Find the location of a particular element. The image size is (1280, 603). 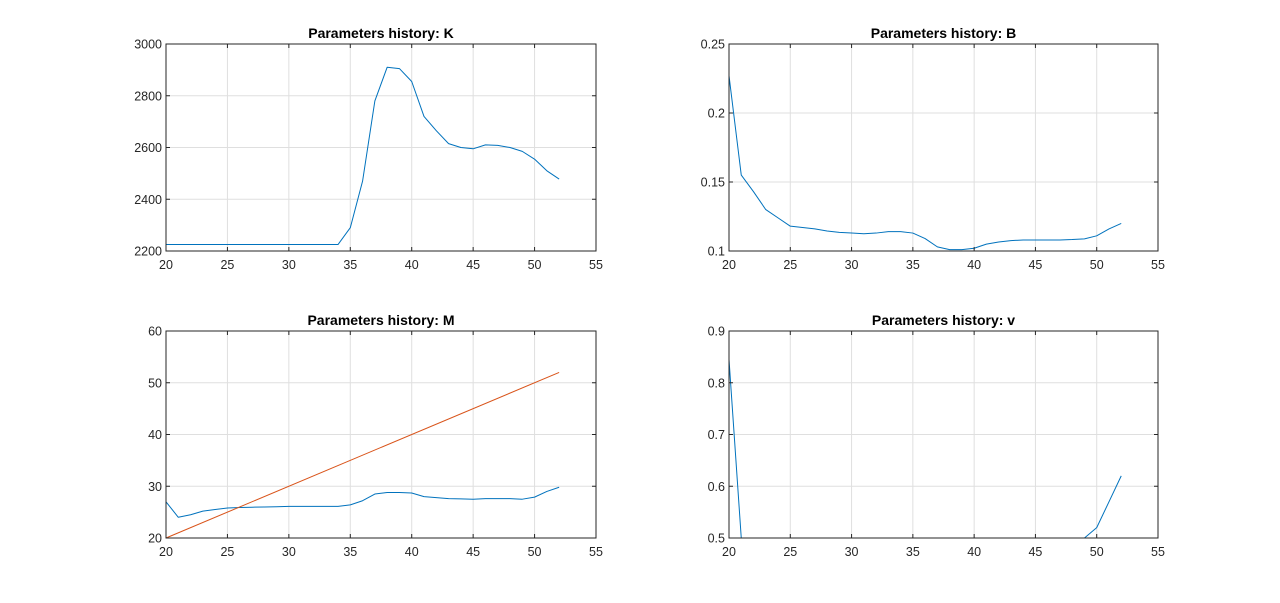

y-tick-label: 2400 is located at coordinates (148, 200).